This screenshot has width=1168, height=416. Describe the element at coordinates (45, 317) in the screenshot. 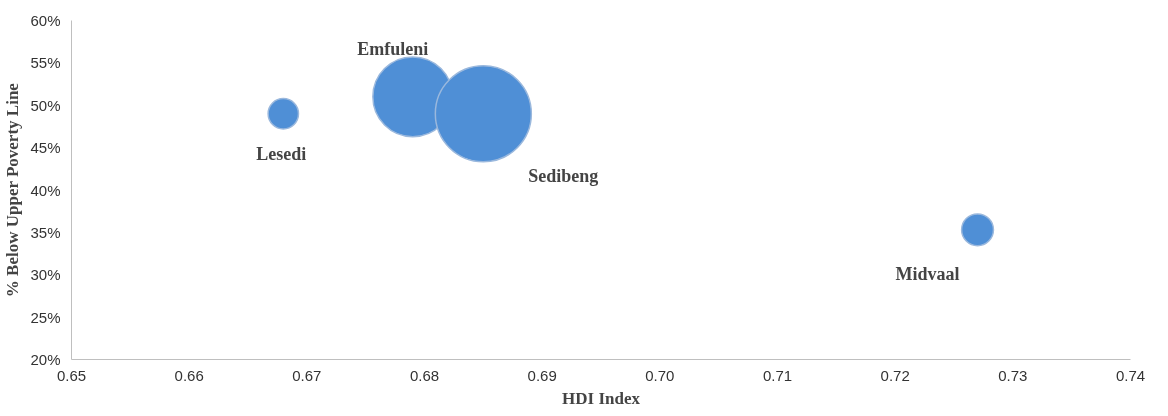

I see `y-tick-label: 25%` at that location.